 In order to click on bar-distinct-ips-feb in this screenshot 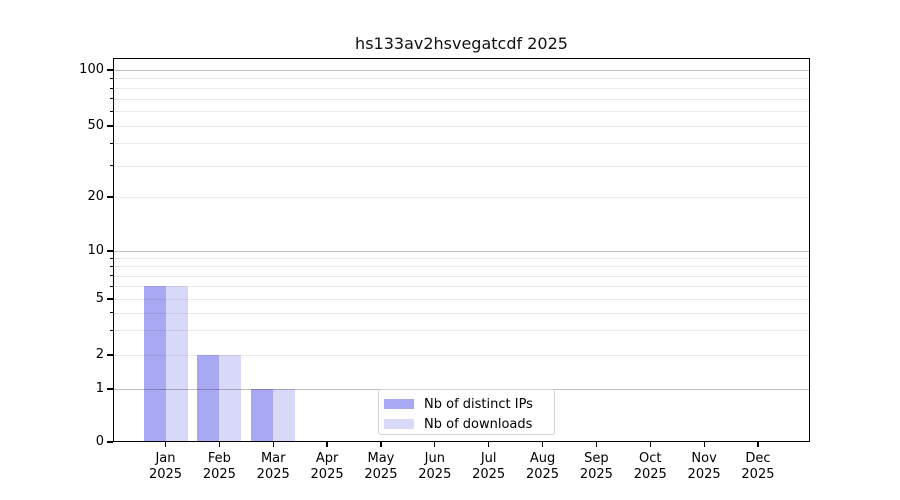, I will do `click(208, 398)`.